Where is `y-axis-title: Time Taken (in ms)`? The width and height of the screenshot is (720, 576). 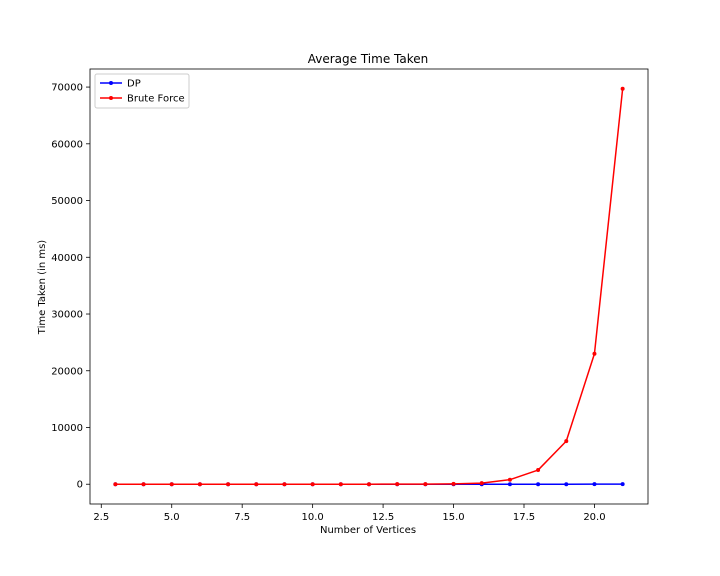 y-axis-title: Time Taken (in ms) is located at coordinates (42, 287).